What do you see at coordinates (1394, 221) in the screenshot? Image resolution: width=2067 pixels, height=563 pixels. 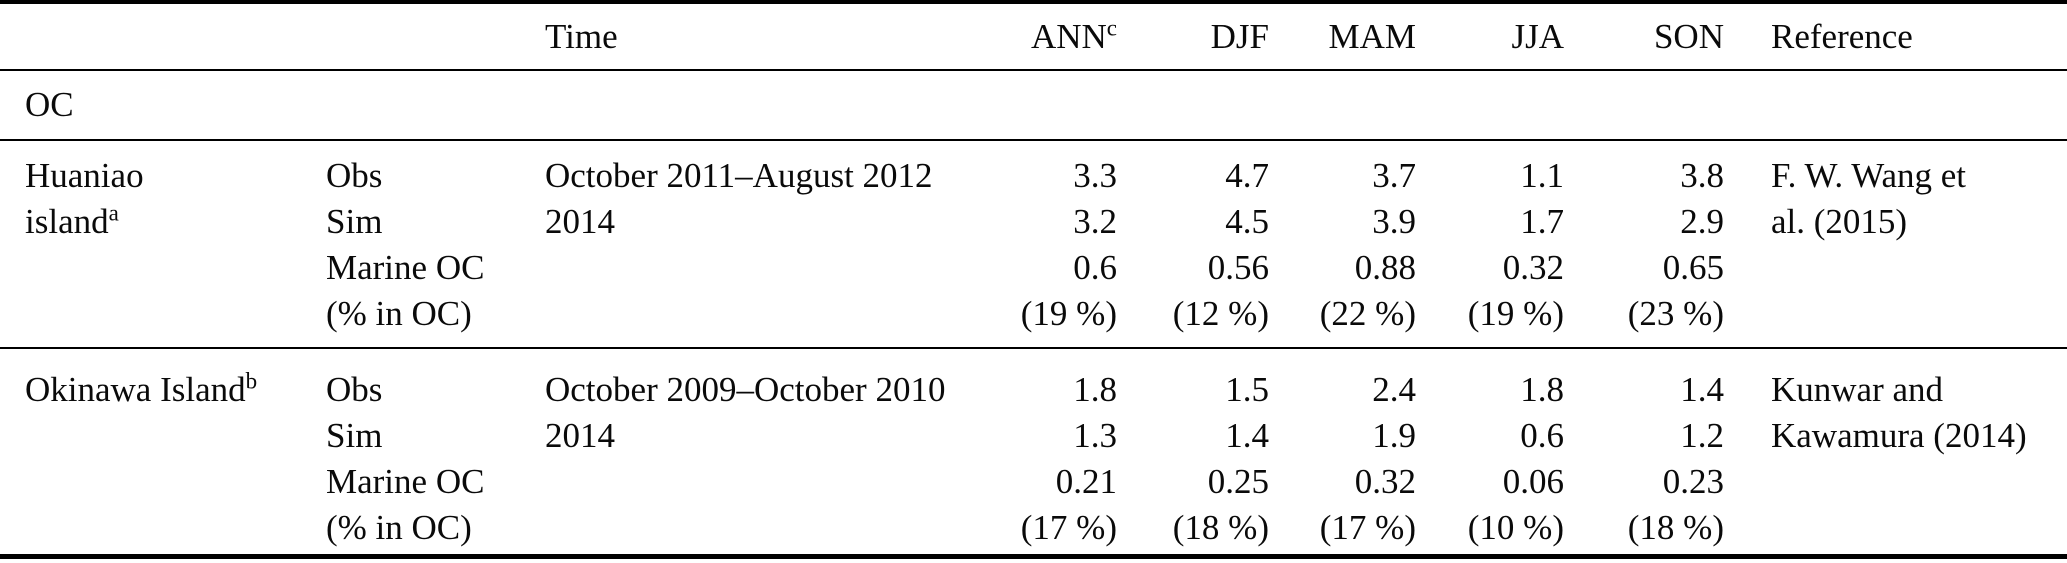 I see `value: 3.9` at bounding box center [1394, 221].